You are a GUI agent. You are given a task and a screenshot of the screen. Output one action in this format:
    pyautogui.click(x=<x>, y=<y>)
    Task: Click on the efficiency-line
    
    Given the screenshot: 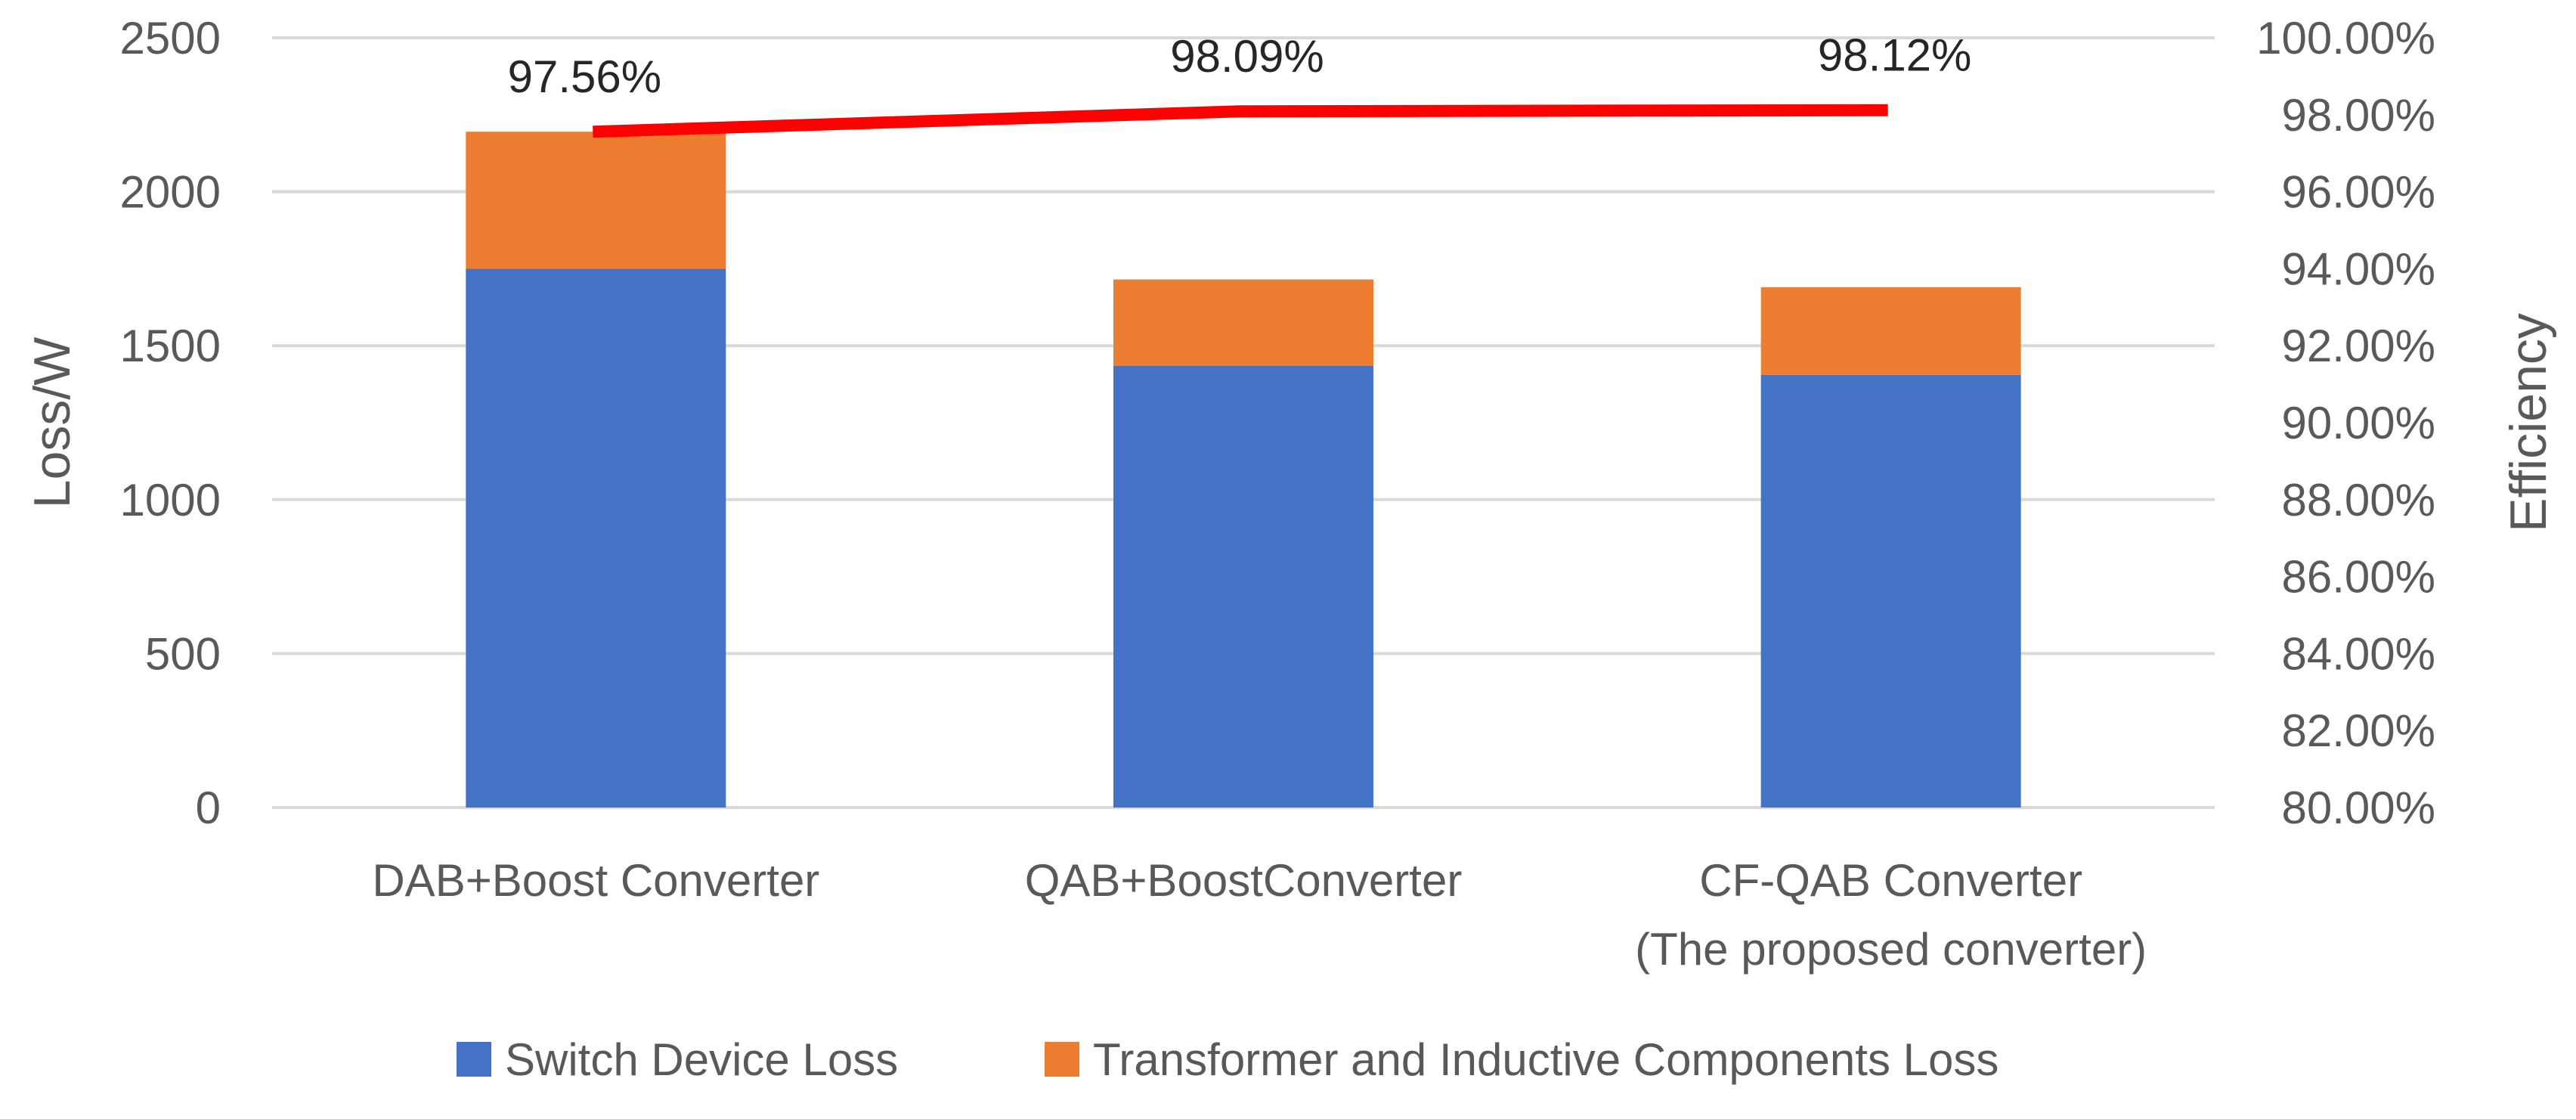 What is the action you would take?
    pyautogui.click(x=1240, y=121)
    